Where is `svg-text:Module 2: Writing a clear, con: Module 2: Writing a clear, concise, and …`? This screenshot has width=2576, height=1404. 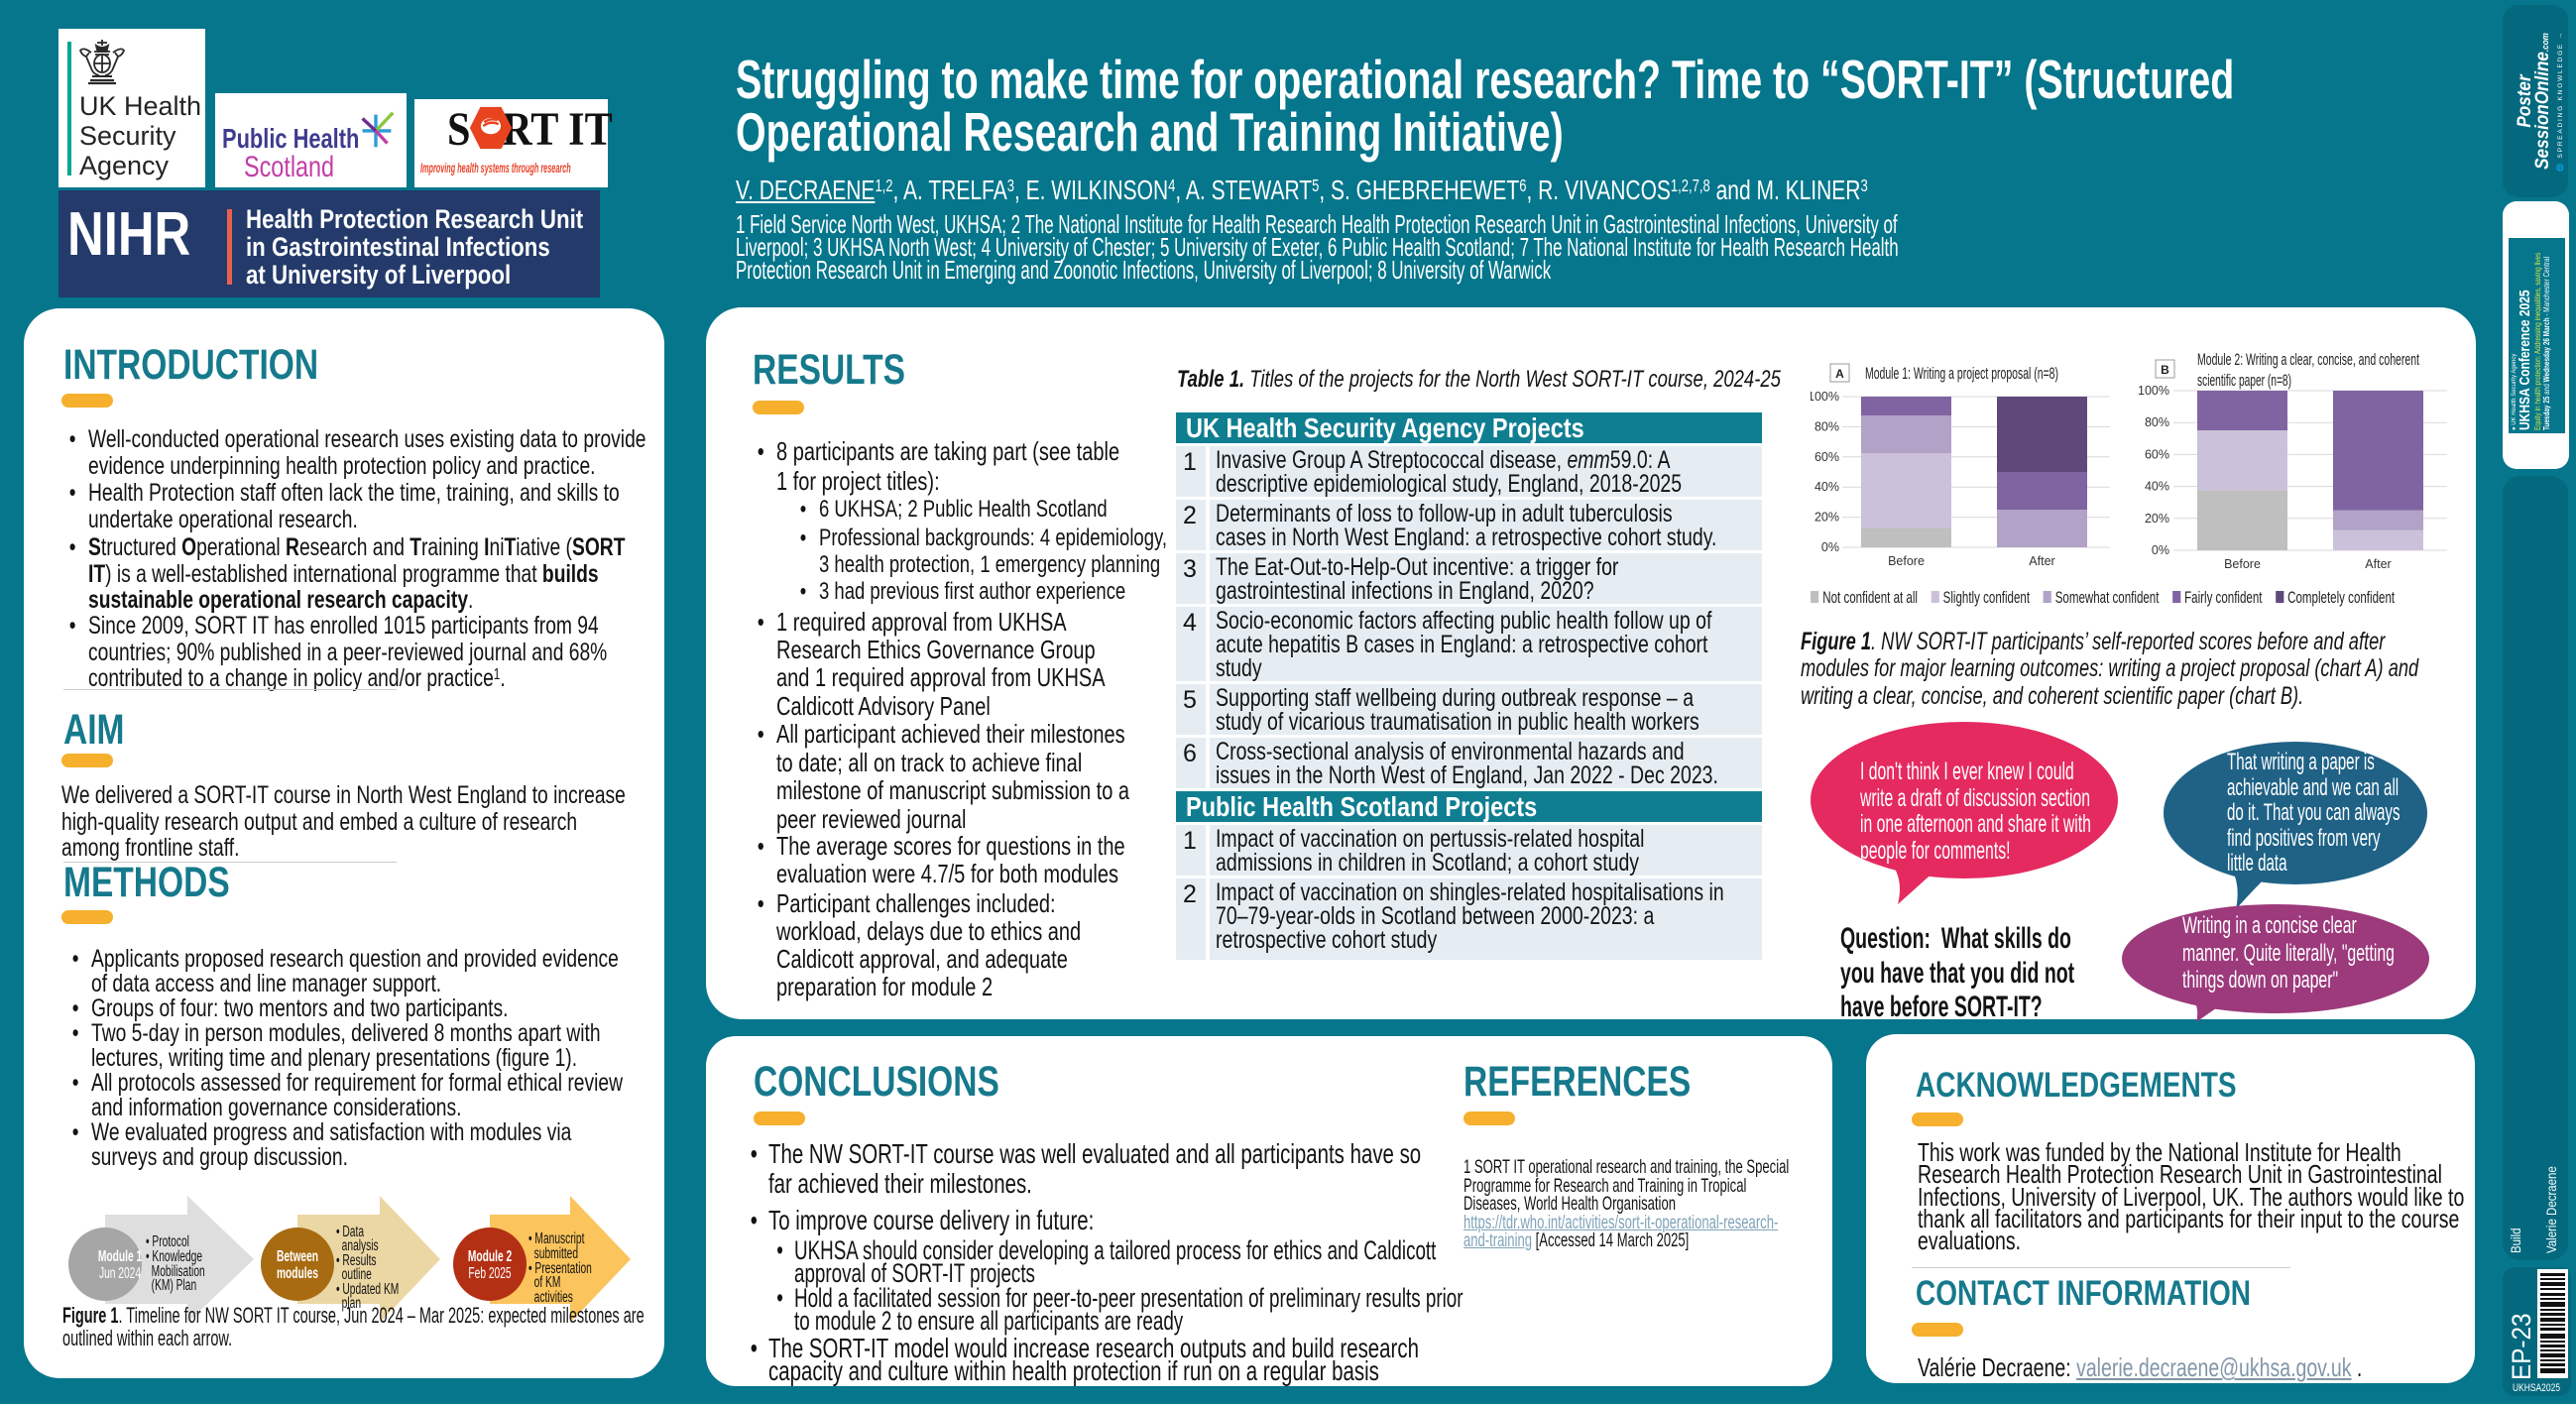 svg-text:Module 2: Writing a clear, con: Module 2: Writing a clear, concise, and … is located at coordinates (2308, 360).